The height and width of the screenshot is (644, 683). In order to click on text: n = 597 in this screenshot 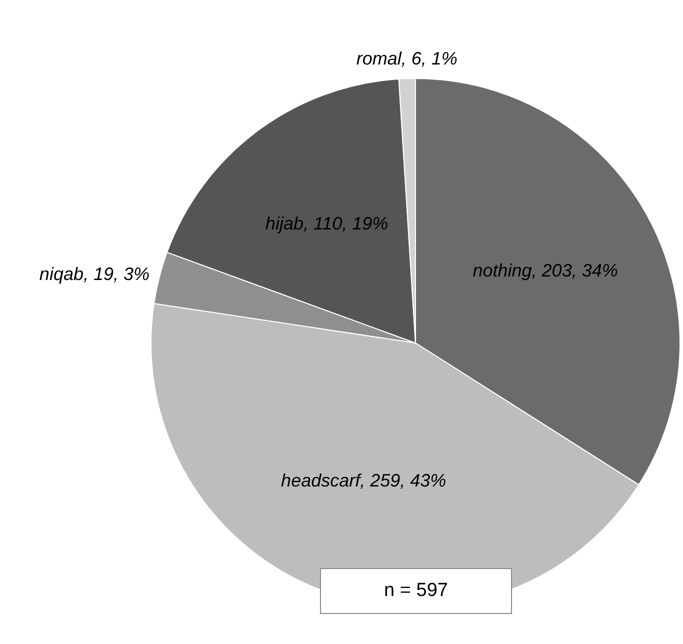, I will do `click(416, 591)`.